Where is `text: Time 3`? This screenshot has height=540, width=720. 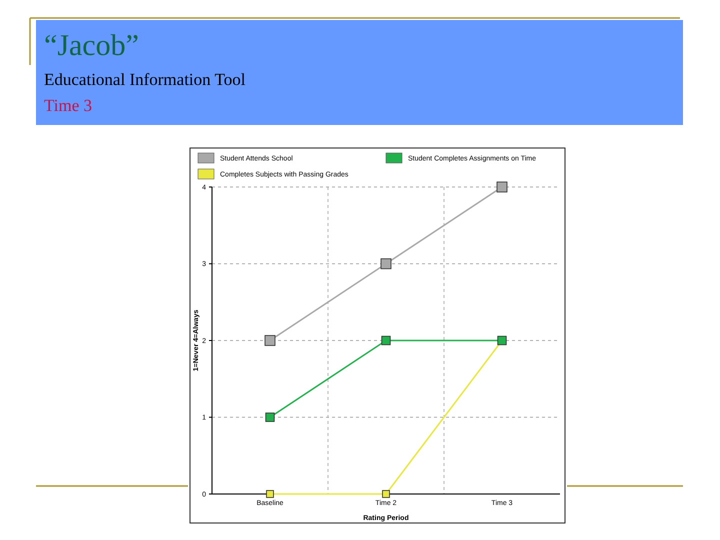 text: Time 3 is located at coordinates (68, 105).